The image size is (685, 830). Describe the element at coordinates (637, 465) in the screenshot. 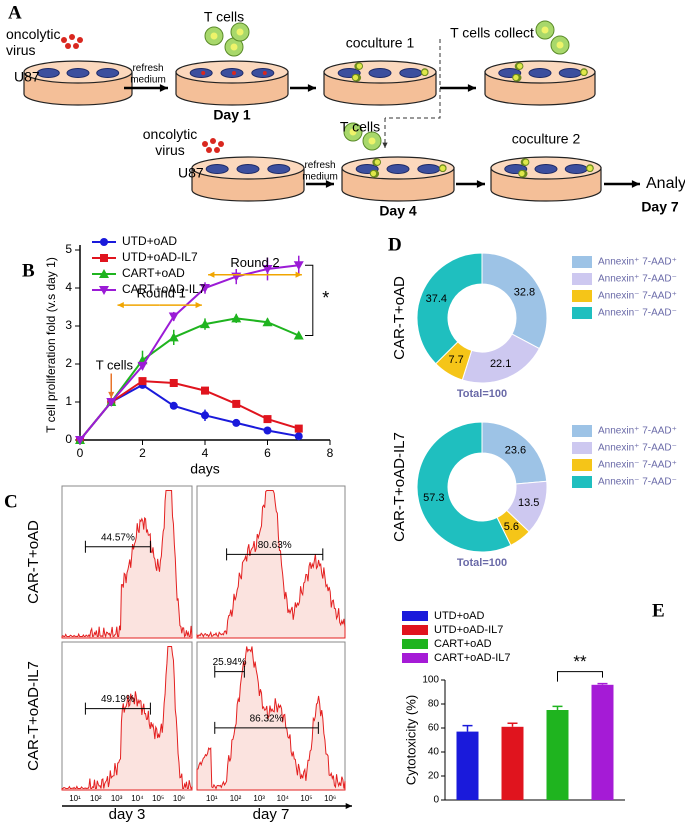

I see `legend-label: Annexin⁻ 7-AAD⁺` at that location.